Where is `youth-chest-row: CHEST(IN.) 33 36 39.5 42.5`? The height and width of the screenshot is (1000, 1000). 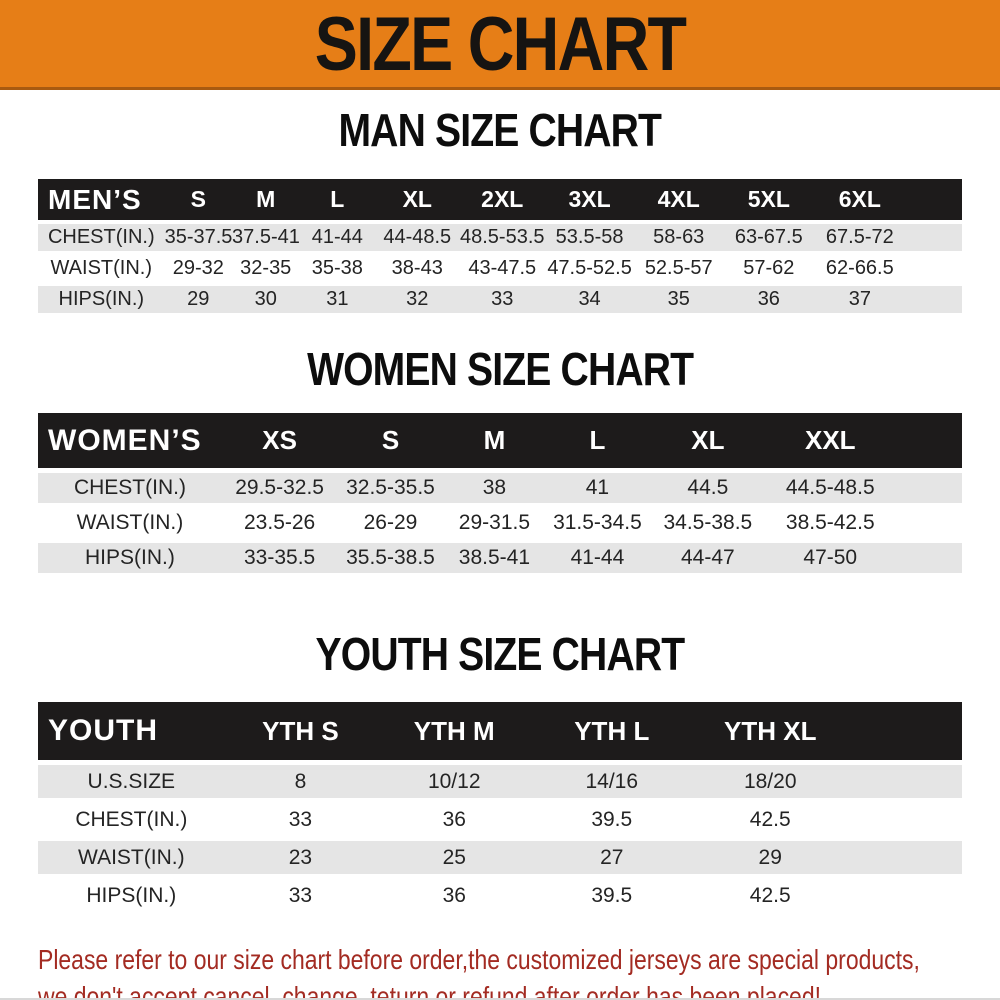 youth-chest-row: CHEST(IN.) 33 36 39.5 42.5 is located at coordinates (500, 819).